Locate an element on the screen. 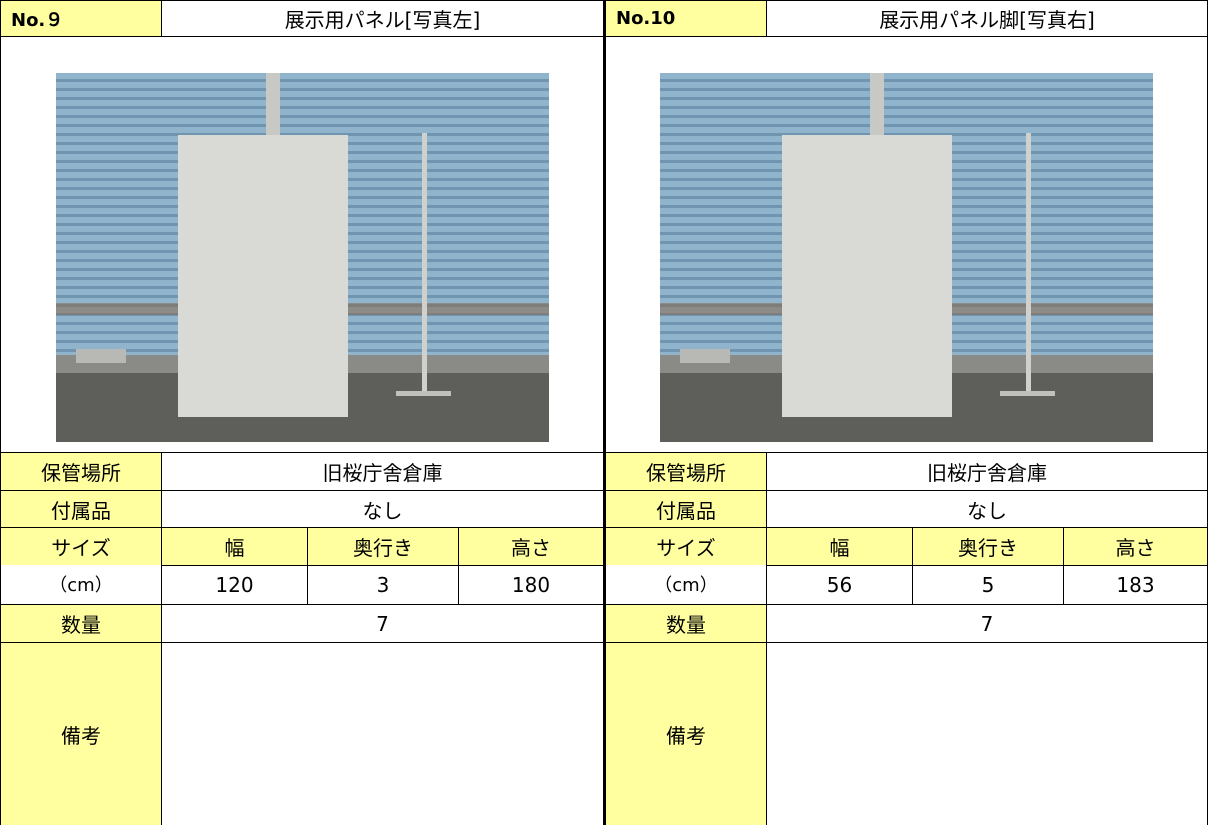  item-title: 展示用パネル[写真左] is located at coordinates (382, 18).